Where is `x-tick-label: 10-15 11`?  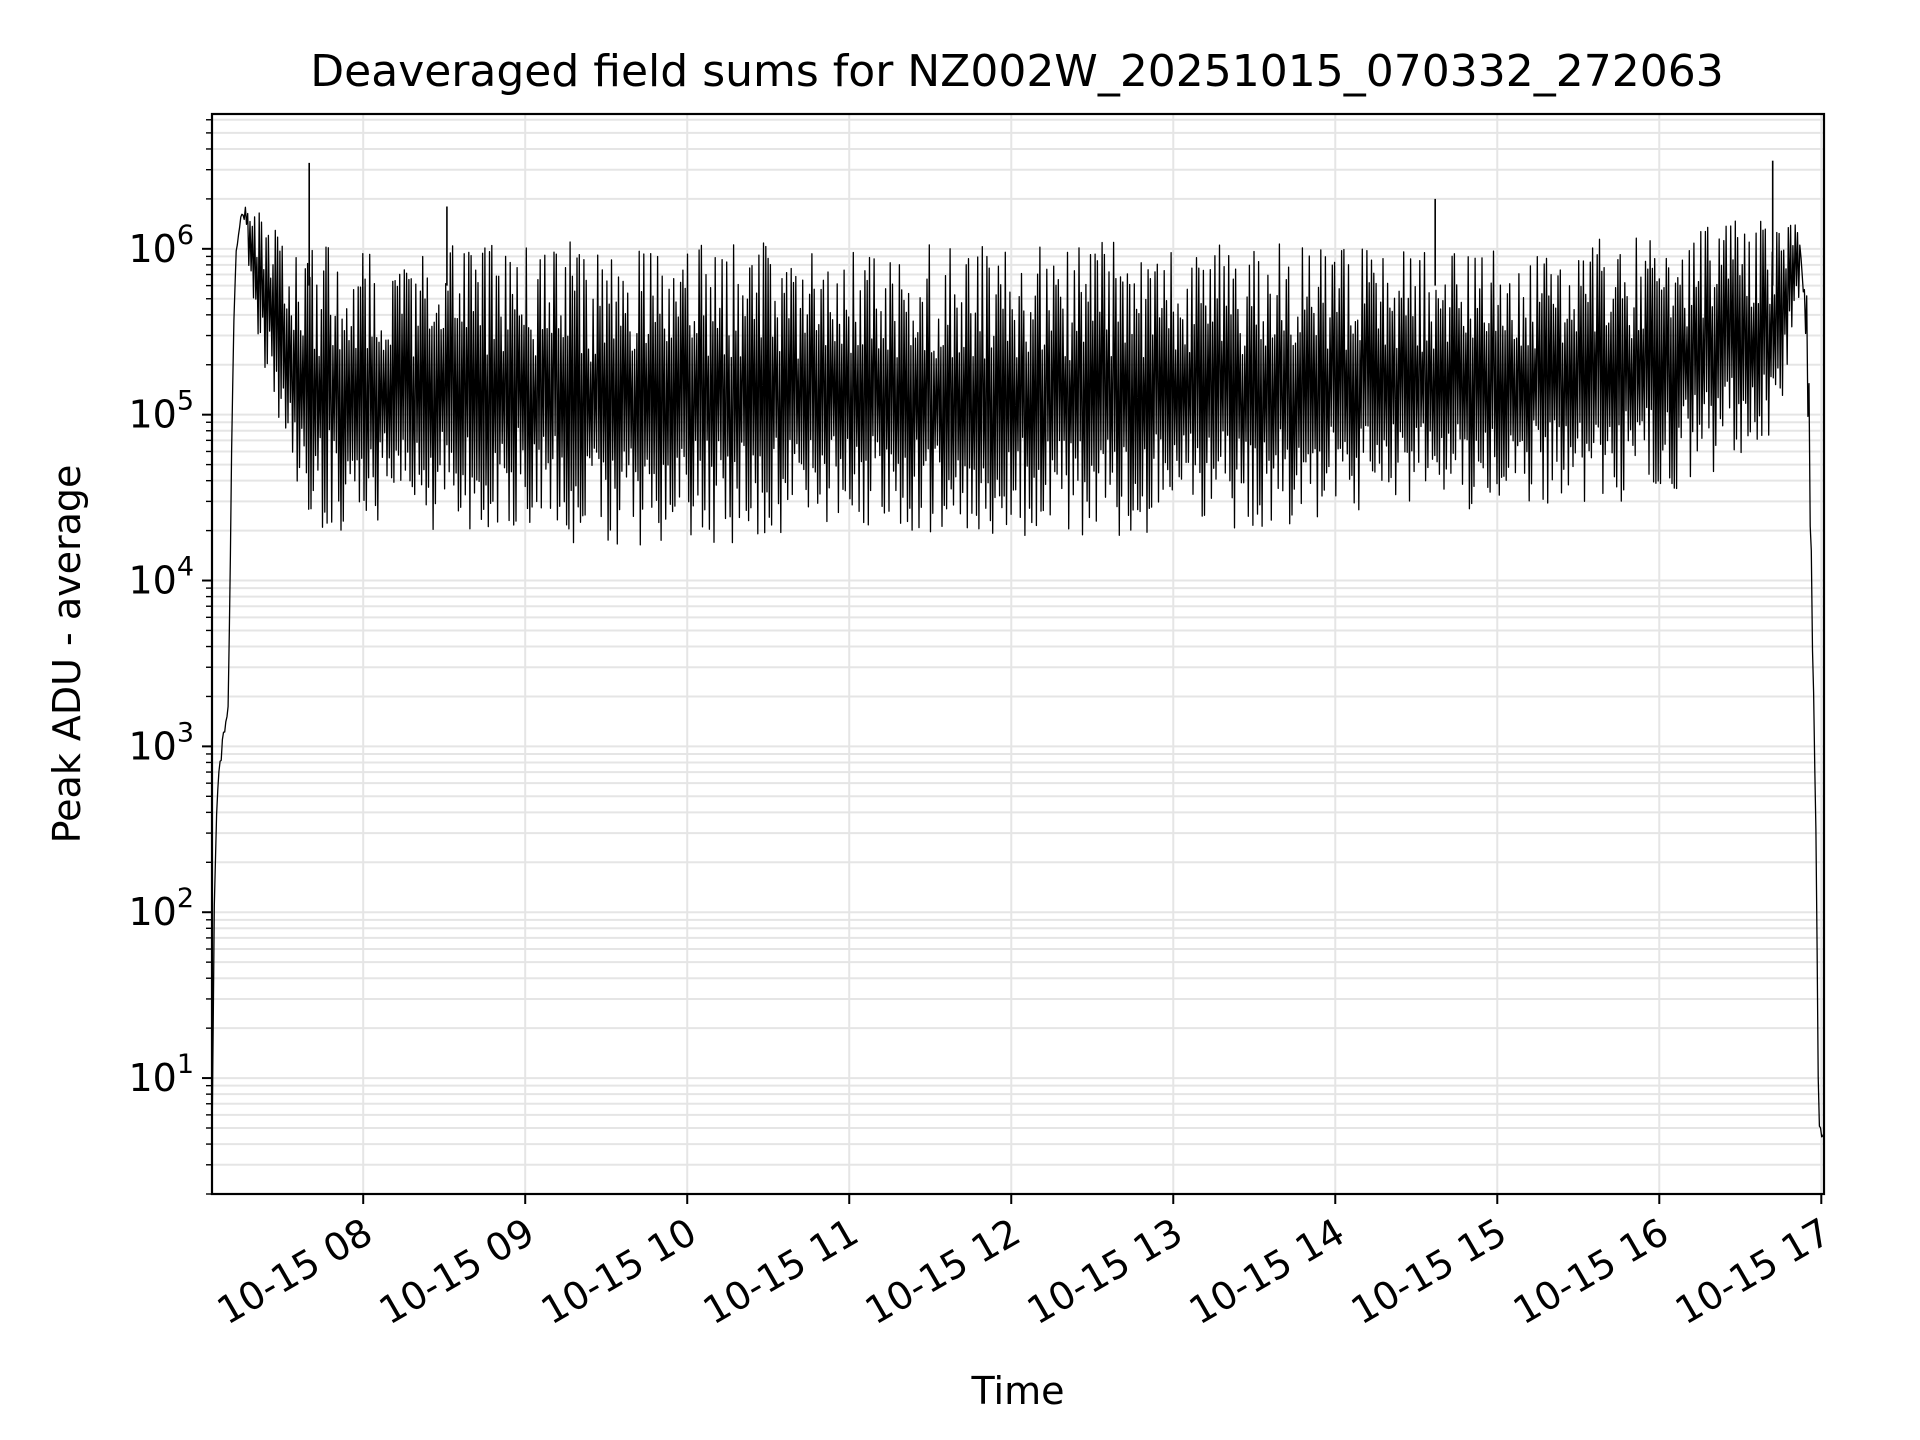 x-tick-label: 10-15 11 is located at coordinates (781, 1272).